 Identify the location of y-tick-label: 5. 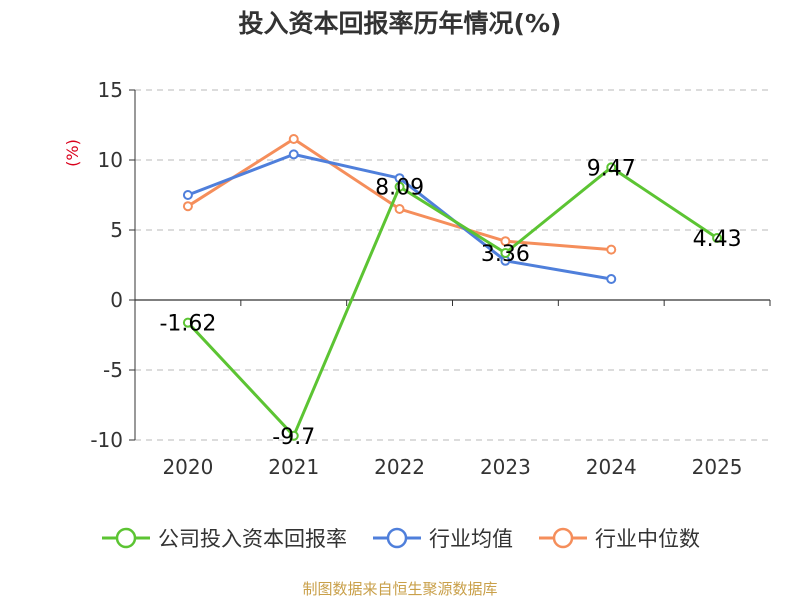
(116, 230).